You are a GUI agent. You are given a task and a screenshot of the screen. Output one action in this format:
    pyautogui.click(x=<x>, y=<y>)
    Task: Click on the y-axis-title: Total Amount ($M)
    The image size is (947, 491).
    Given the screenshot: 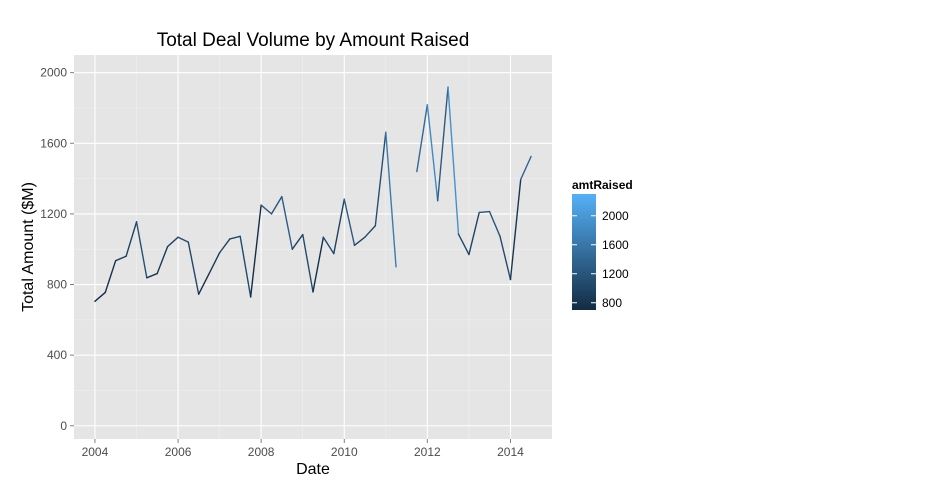 What is the action you would take?
    pyautogui.click(x=28, y=247)
    